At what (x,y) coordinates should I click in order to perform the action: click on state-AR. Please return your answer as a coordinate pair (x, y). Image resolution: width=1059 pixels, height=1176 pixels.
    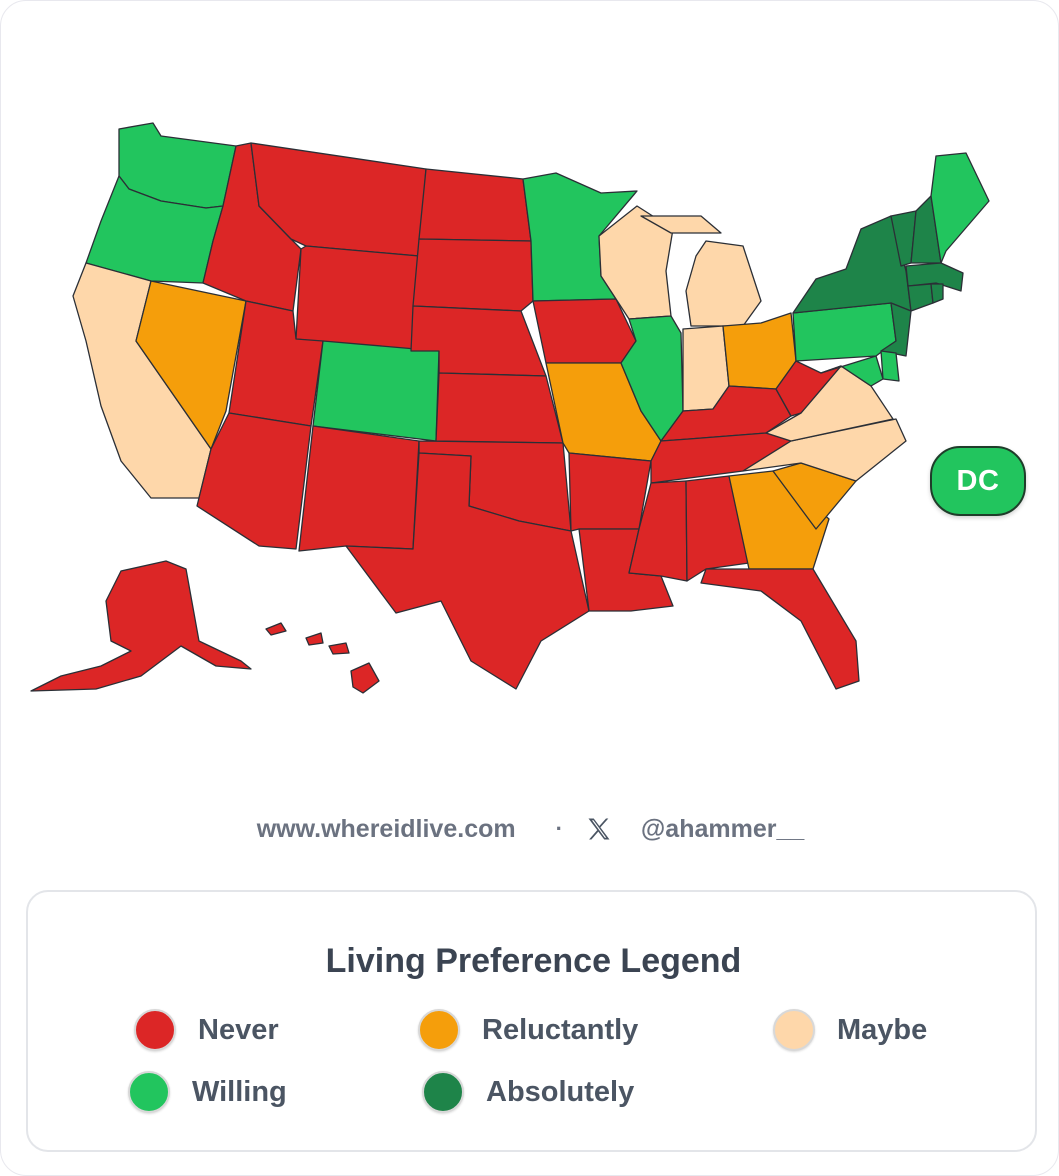
    Looking at the image, I should click on (610, 492).